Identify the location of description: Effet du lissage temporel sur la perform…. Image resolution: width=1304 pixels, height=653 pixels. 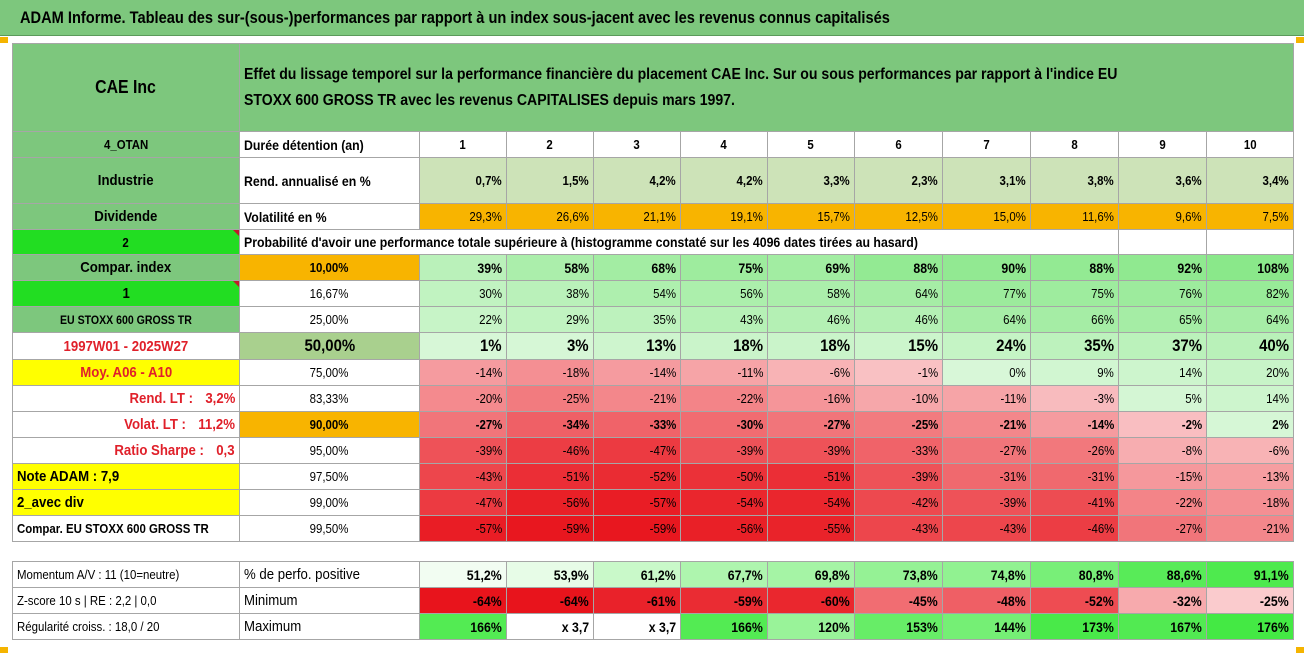
(766, 87).